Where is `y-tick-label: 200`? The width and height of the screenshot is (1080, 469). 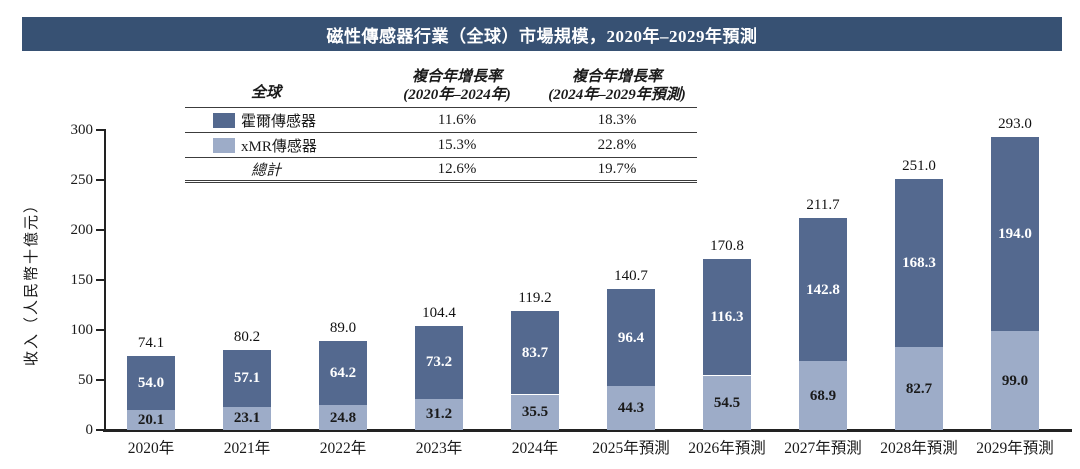 y-tick-label: 200 is located at coordinates (82, 230).